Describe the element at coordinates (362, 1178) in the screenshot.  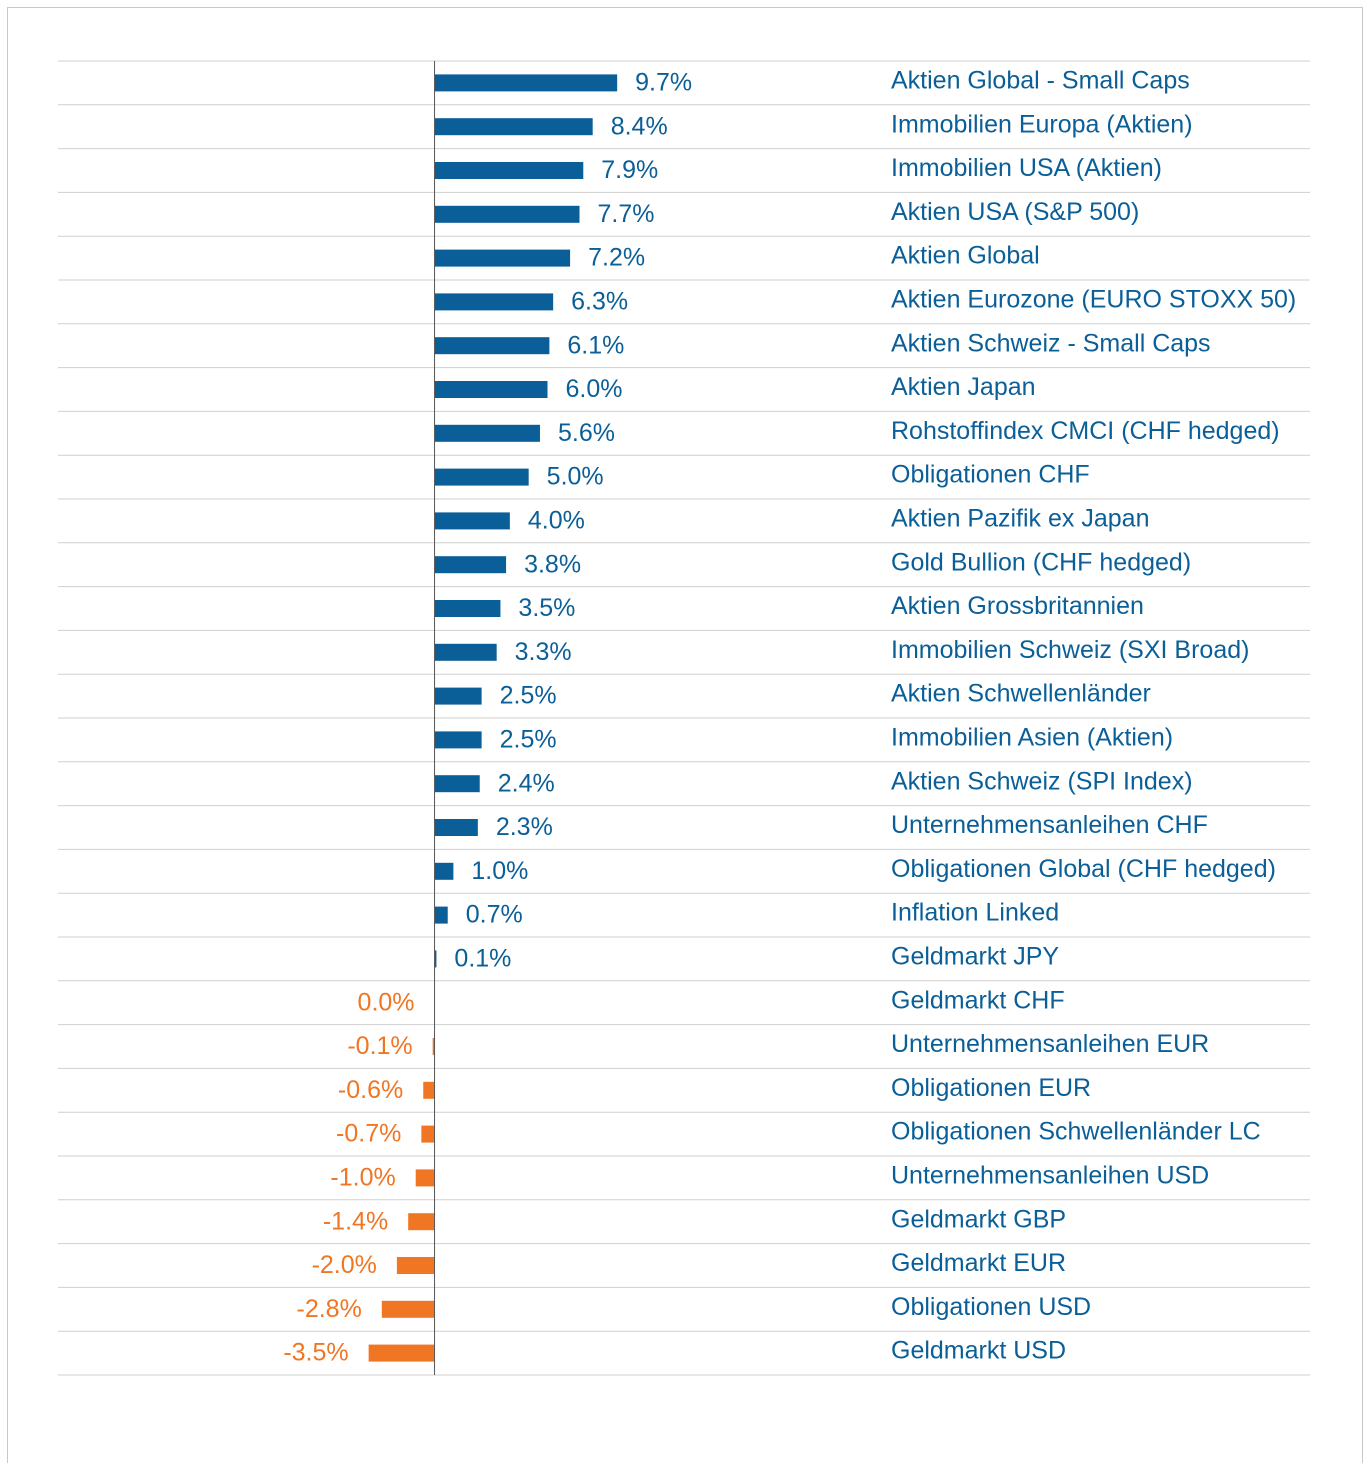
I see `value-label: -1.0%` at that location.